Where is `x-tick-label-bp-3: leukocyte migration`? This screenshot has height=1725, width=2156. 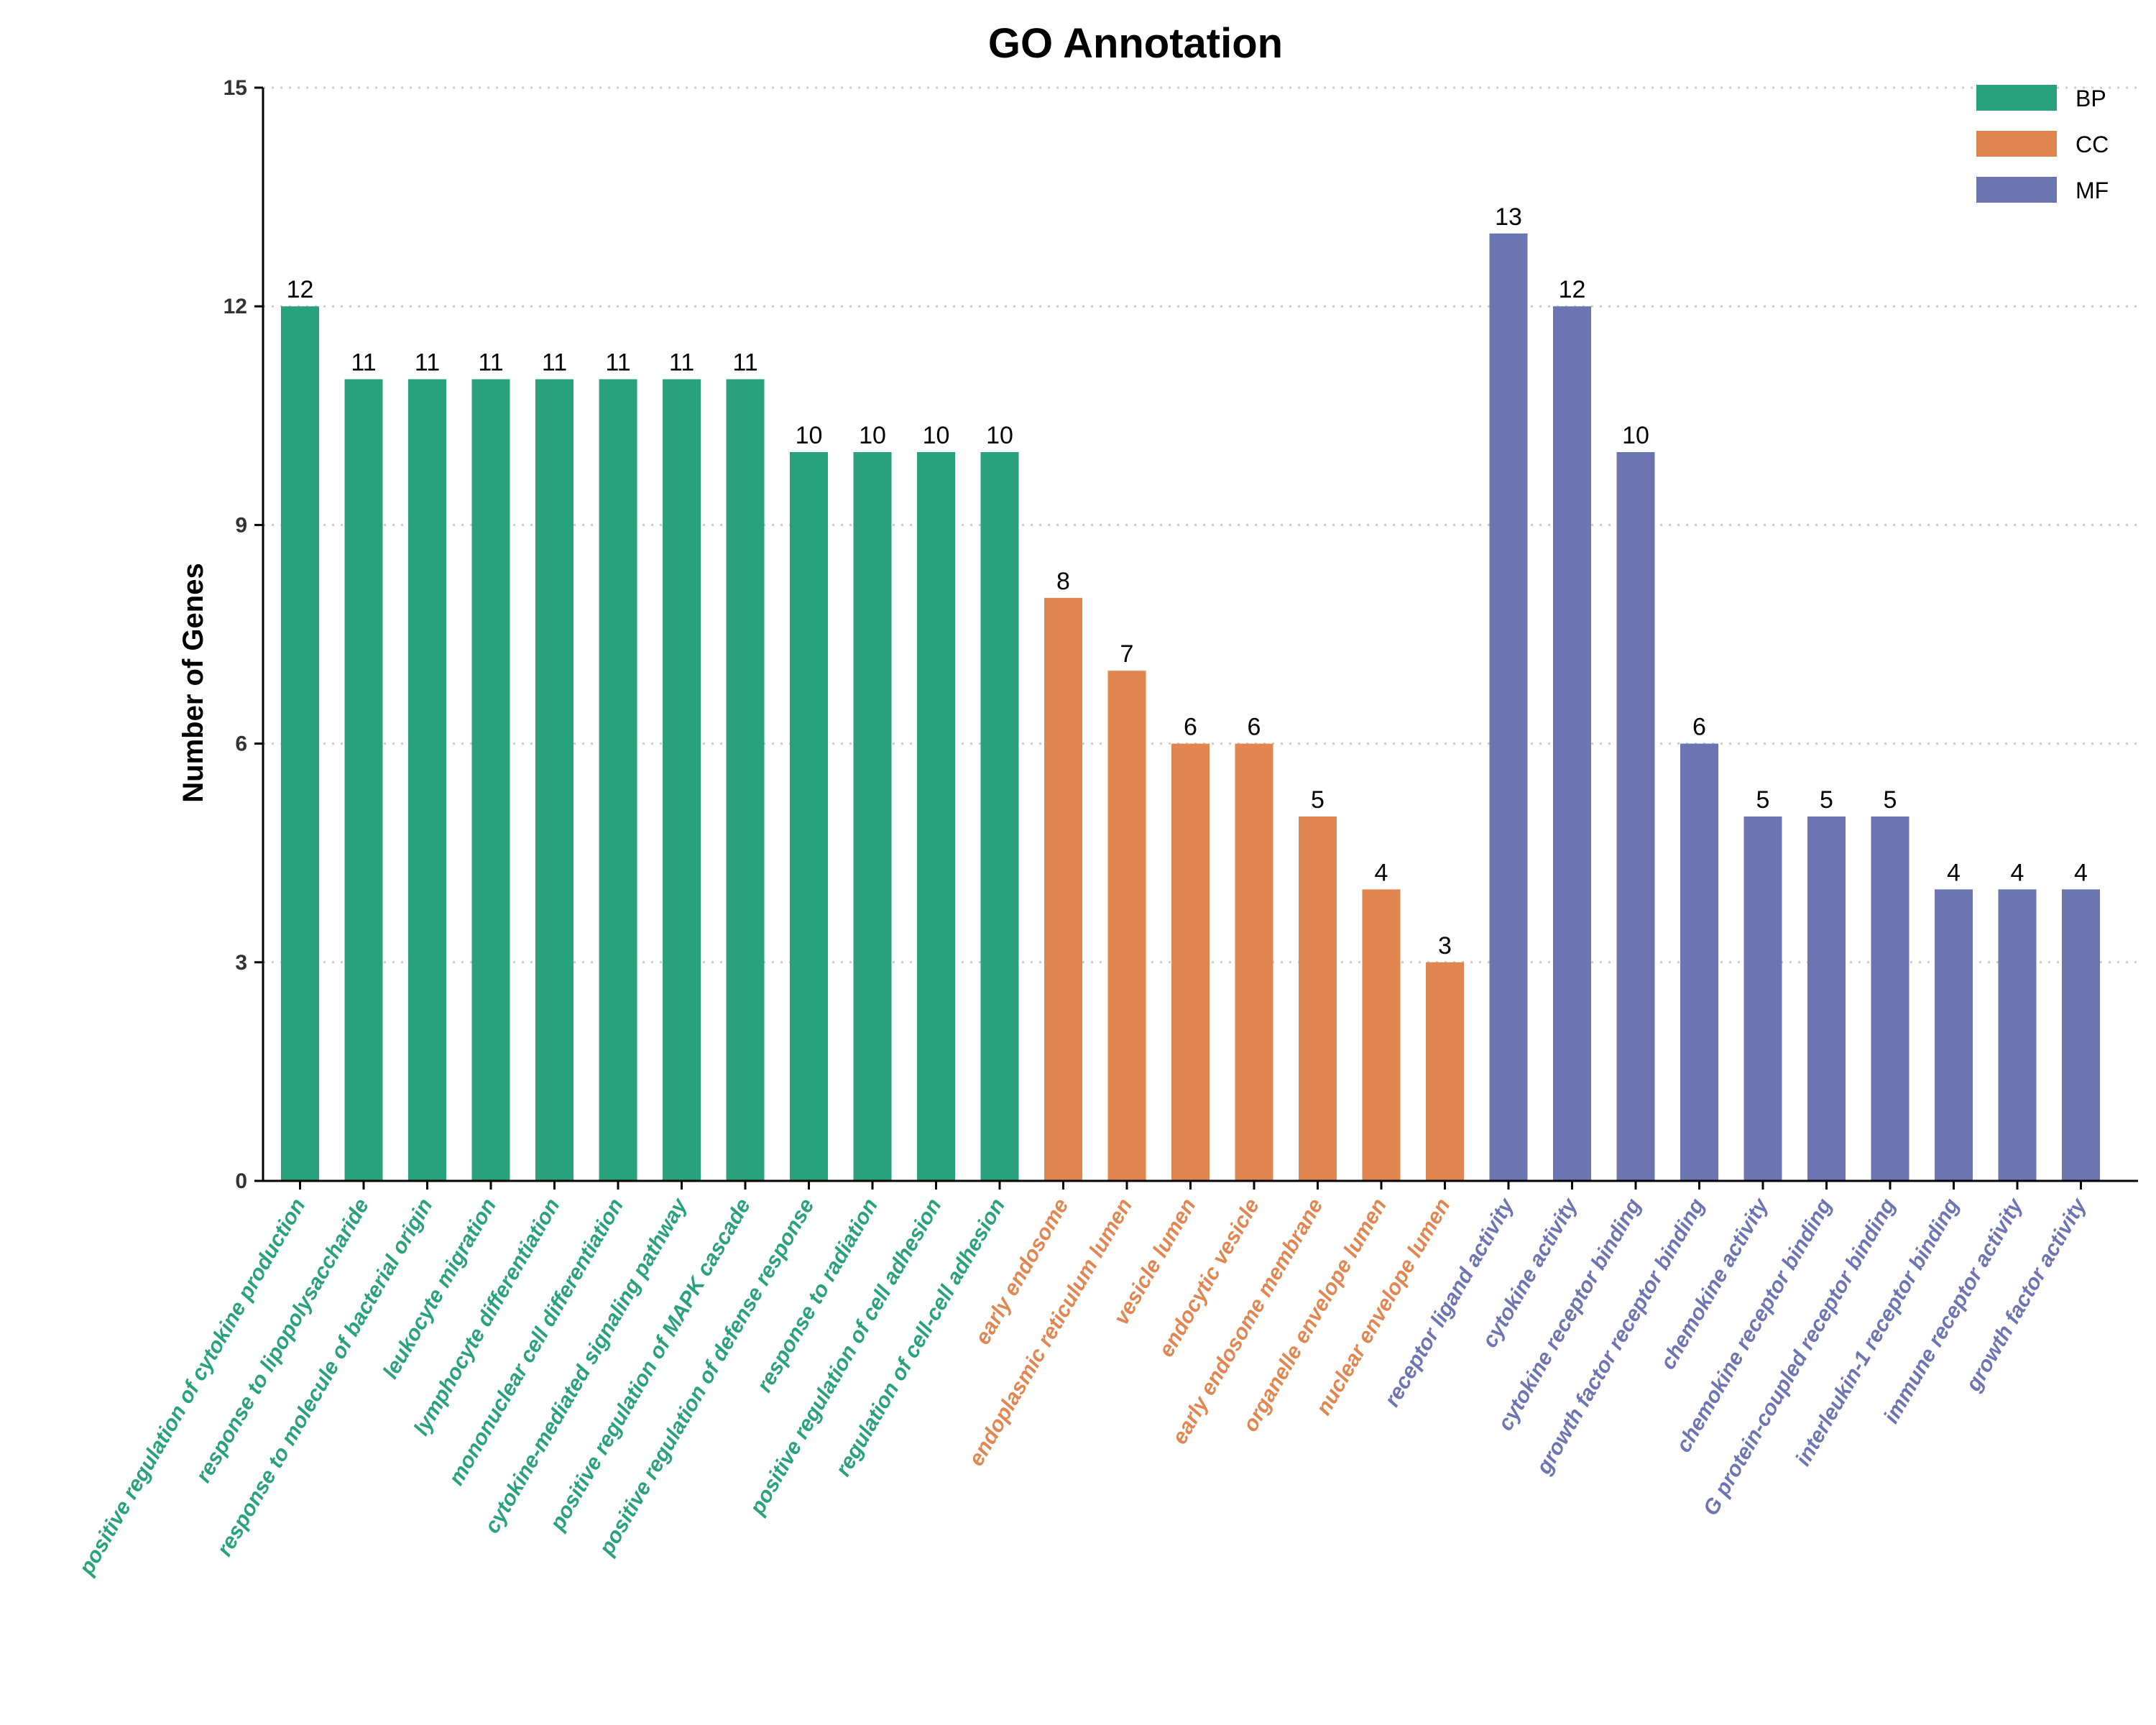
x-tick-label-bp-3: leukocyte migration is located at coordinates (440, 1289).